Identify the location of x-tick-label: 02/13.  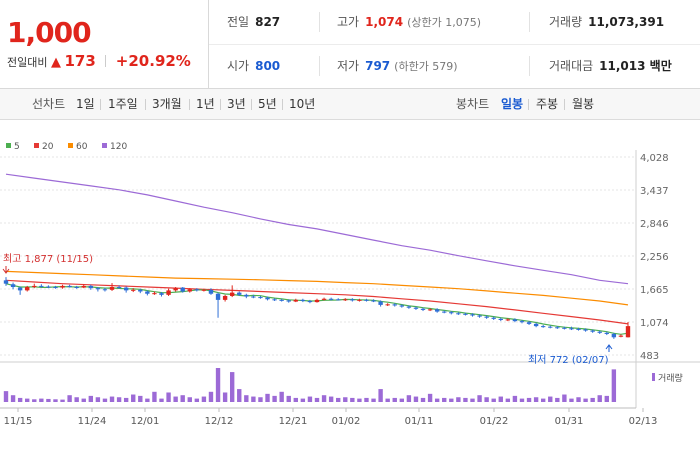
(643, 421).